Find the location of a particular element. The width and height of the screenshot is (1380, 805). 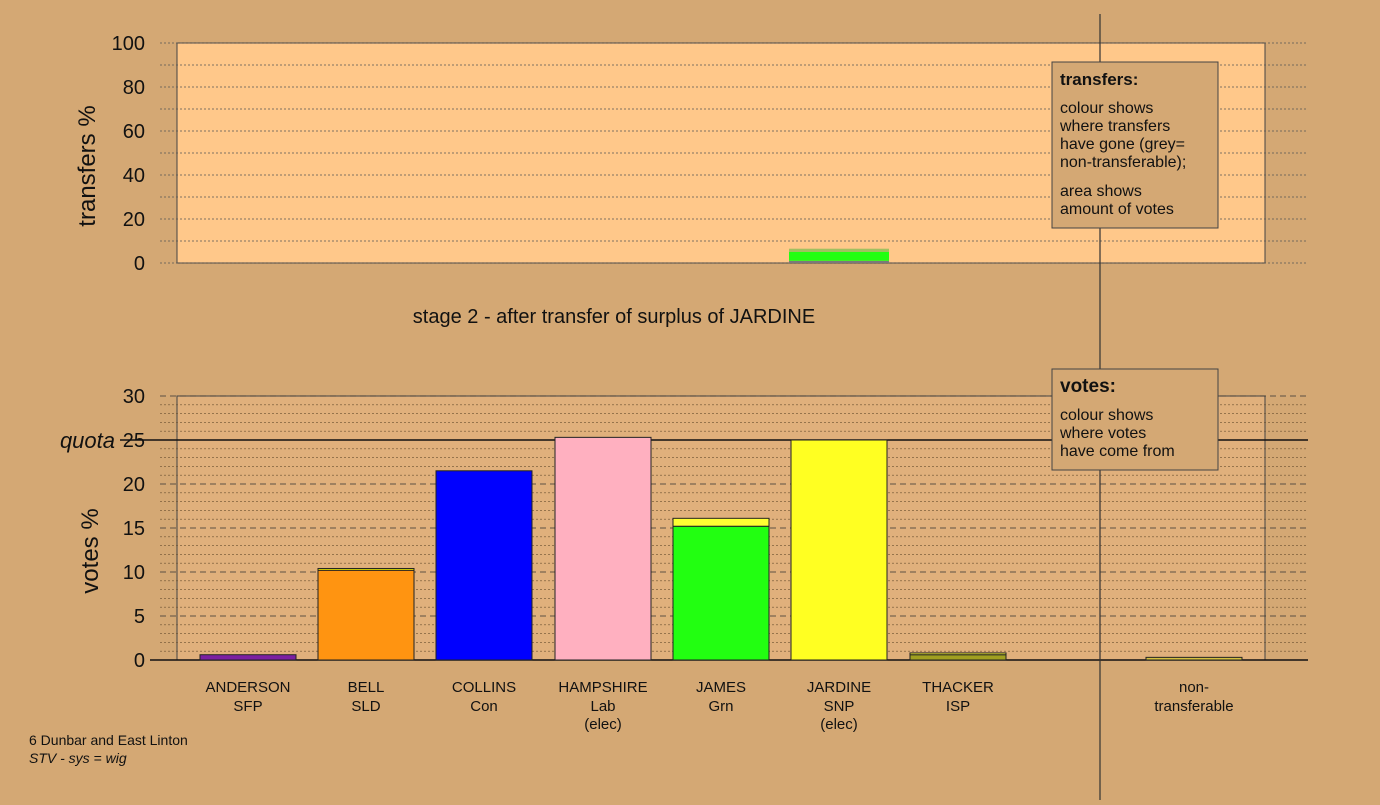

candidate-party: SLD is located at coordinates (365, 706).